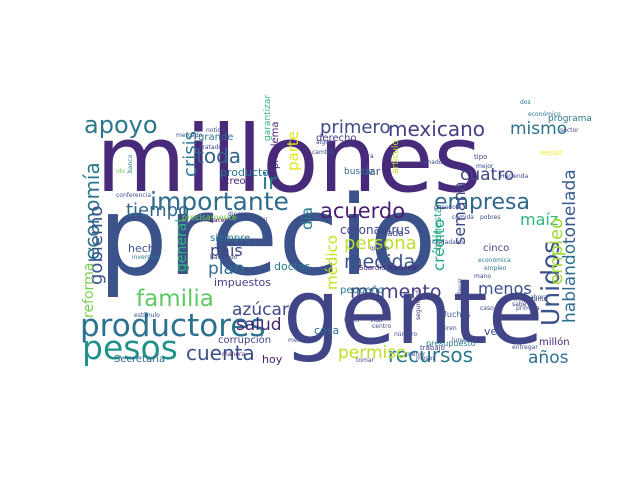  I want to click on word-maiz: maíz, so click(539, 219).